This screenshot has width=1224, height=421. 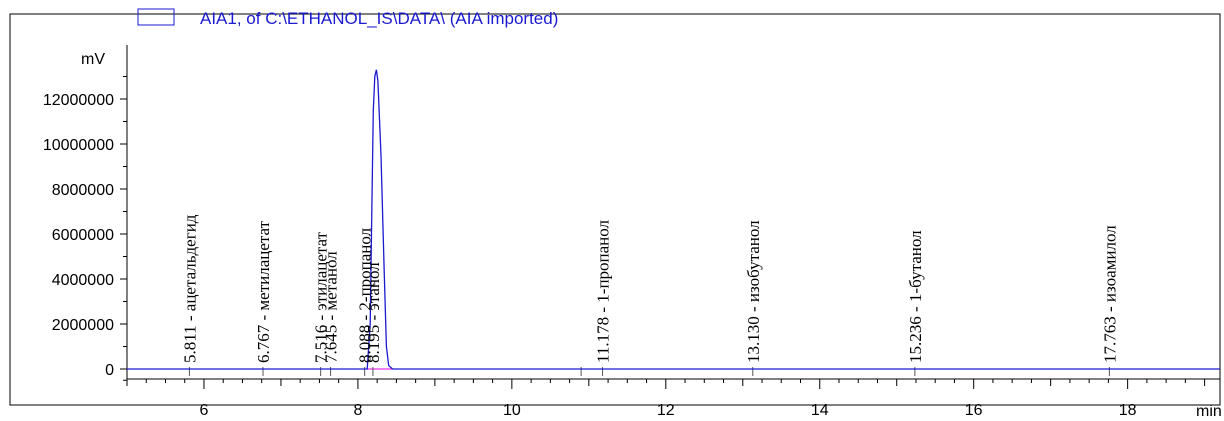 What do you see at coordinates (83, 190) in the screenshot?
I see `y-tick-label: 8000000` at bounding box center [83, 190].